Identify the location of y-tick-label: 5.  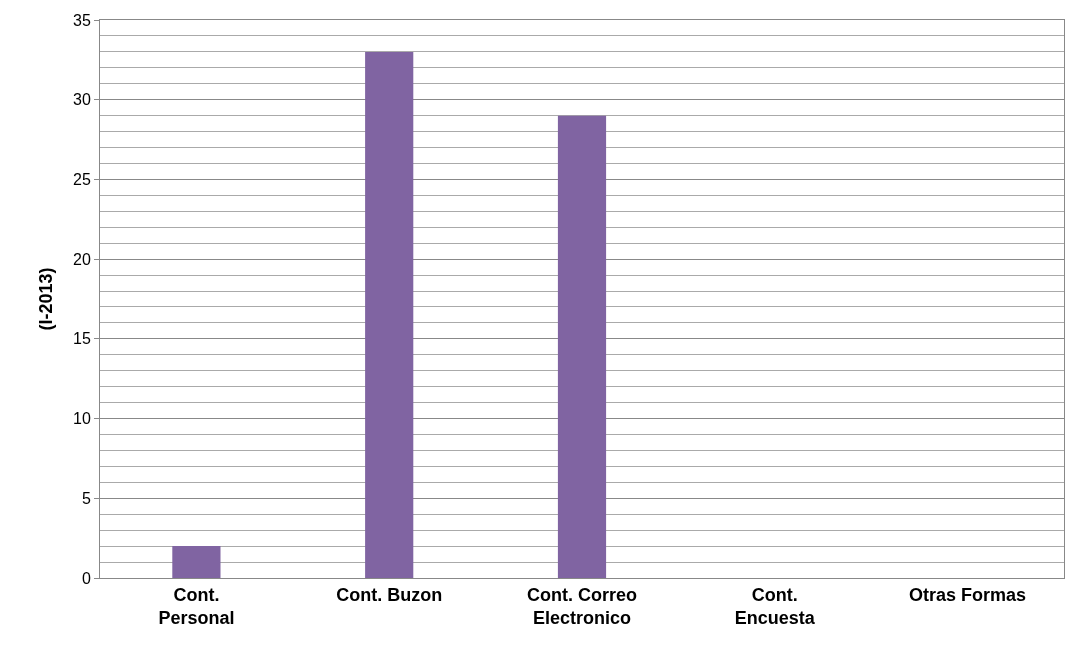
(86, 498).